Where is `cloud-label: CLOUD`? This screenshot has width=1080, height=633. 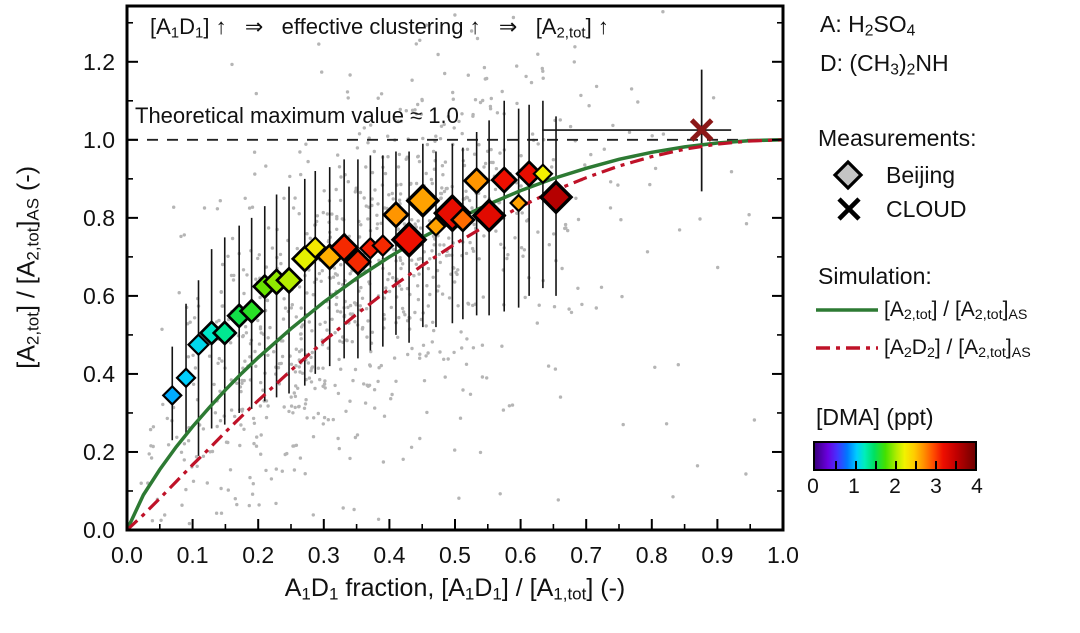 cloud-label: CLOUD is located at coordinates (926, 209).